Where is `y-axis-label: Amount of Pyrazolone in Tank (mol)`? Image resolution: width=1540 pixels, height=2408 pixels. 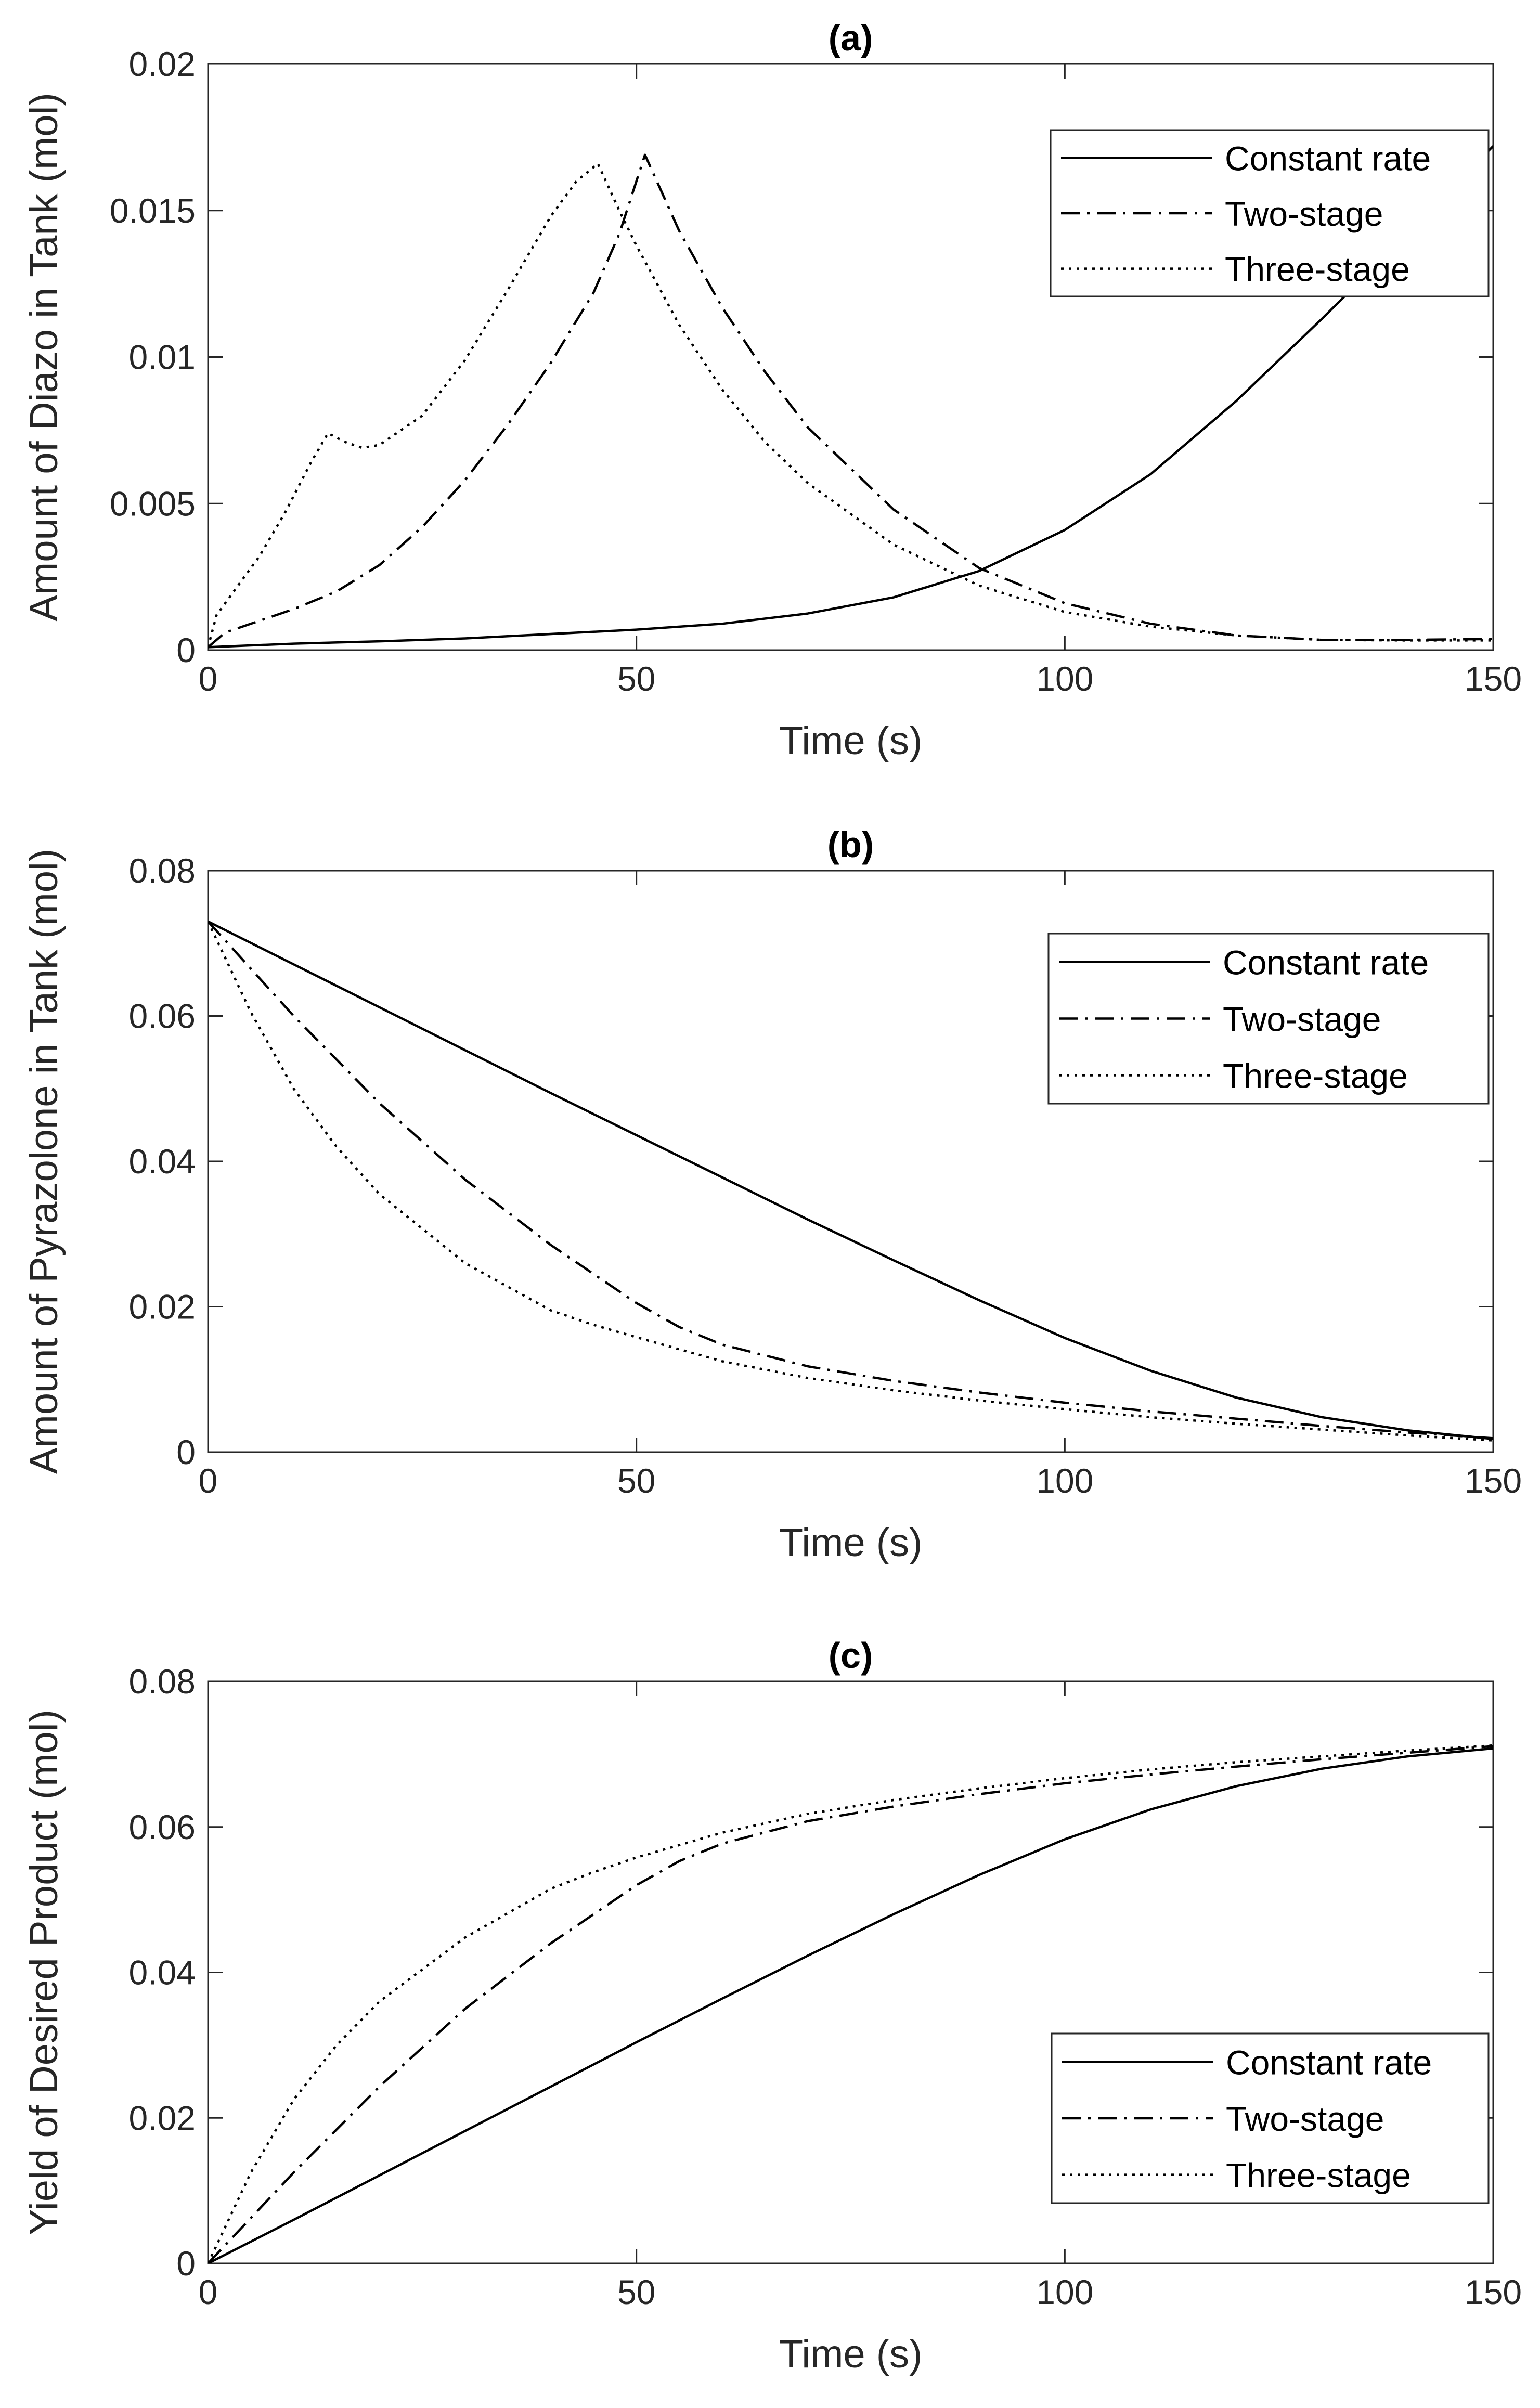
y-axis-label: Amount of Pyrazolone in Tank (mol) is located at coordinates (44, 1161).